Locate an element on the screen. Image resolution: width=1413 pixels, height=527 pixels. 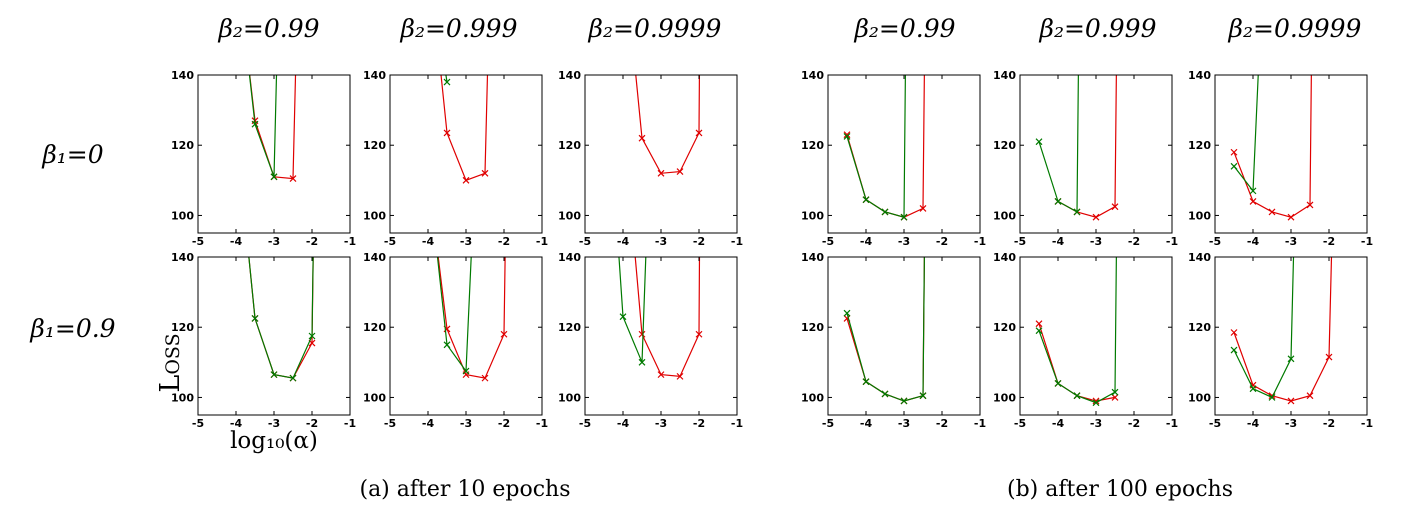
column-title-a-0.9999: β₂=0.9999 is located at coordinates (655, 28).